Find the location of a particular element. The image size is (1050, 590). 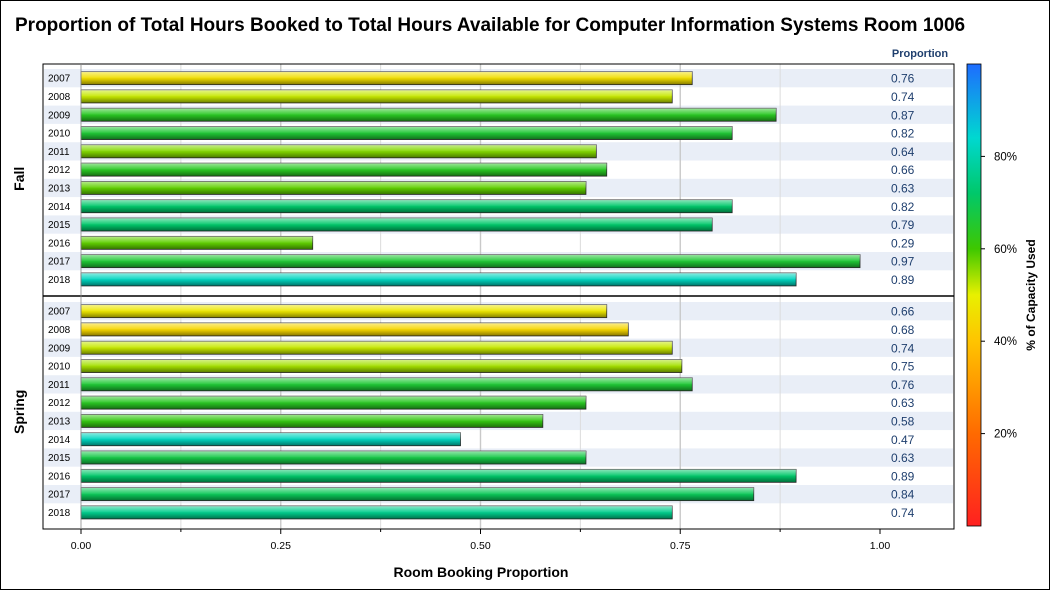

colorbar-tick-label: 40% is located at coordinates (1005, 342).